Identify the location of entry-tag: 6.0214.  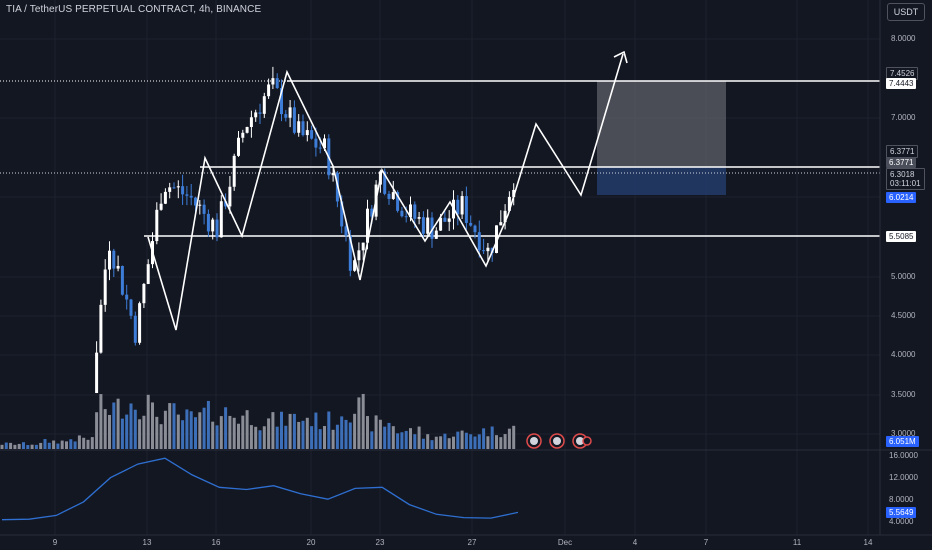
(901, 197).